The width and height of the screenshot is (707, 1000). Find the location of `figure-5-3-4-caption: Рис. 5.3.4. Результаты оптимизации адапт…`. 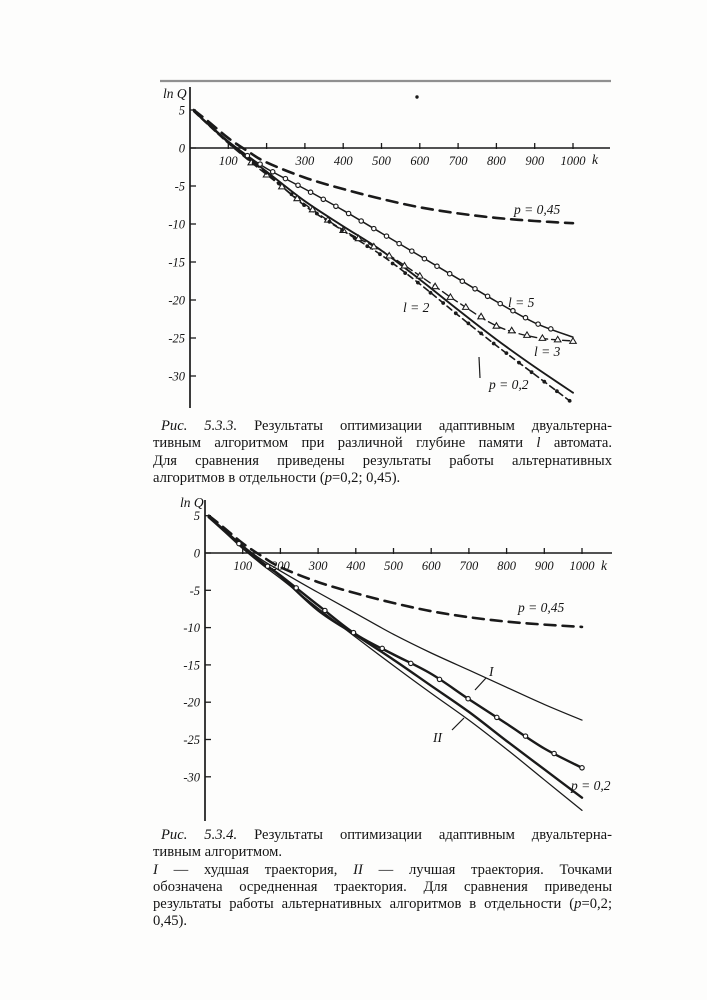

figure-5-3-4-caption: Рис. 5.3.4. Результаты оптимизации адапт… is located at coordinates (382, 879).